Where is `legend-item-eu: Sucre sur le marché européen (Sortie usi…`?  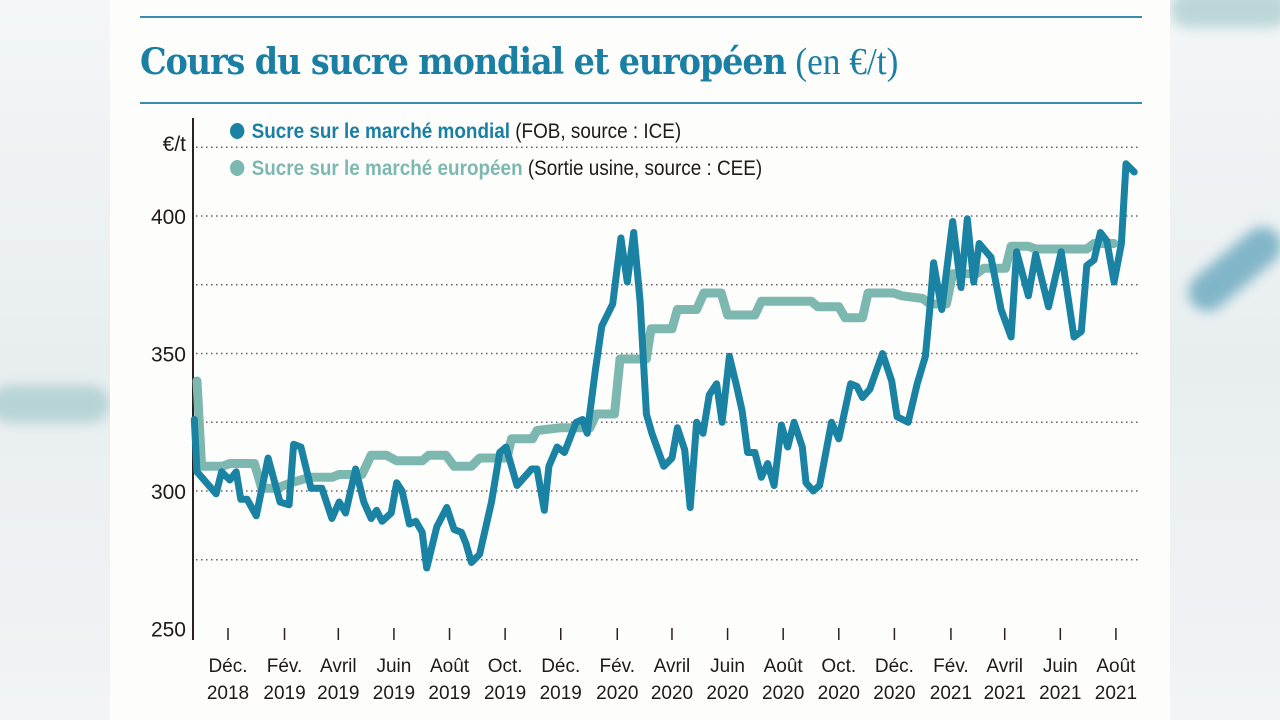 legend-item-eu: Sucre sur le marché européen (Sortie usi… is located at coordinates (496, 169).